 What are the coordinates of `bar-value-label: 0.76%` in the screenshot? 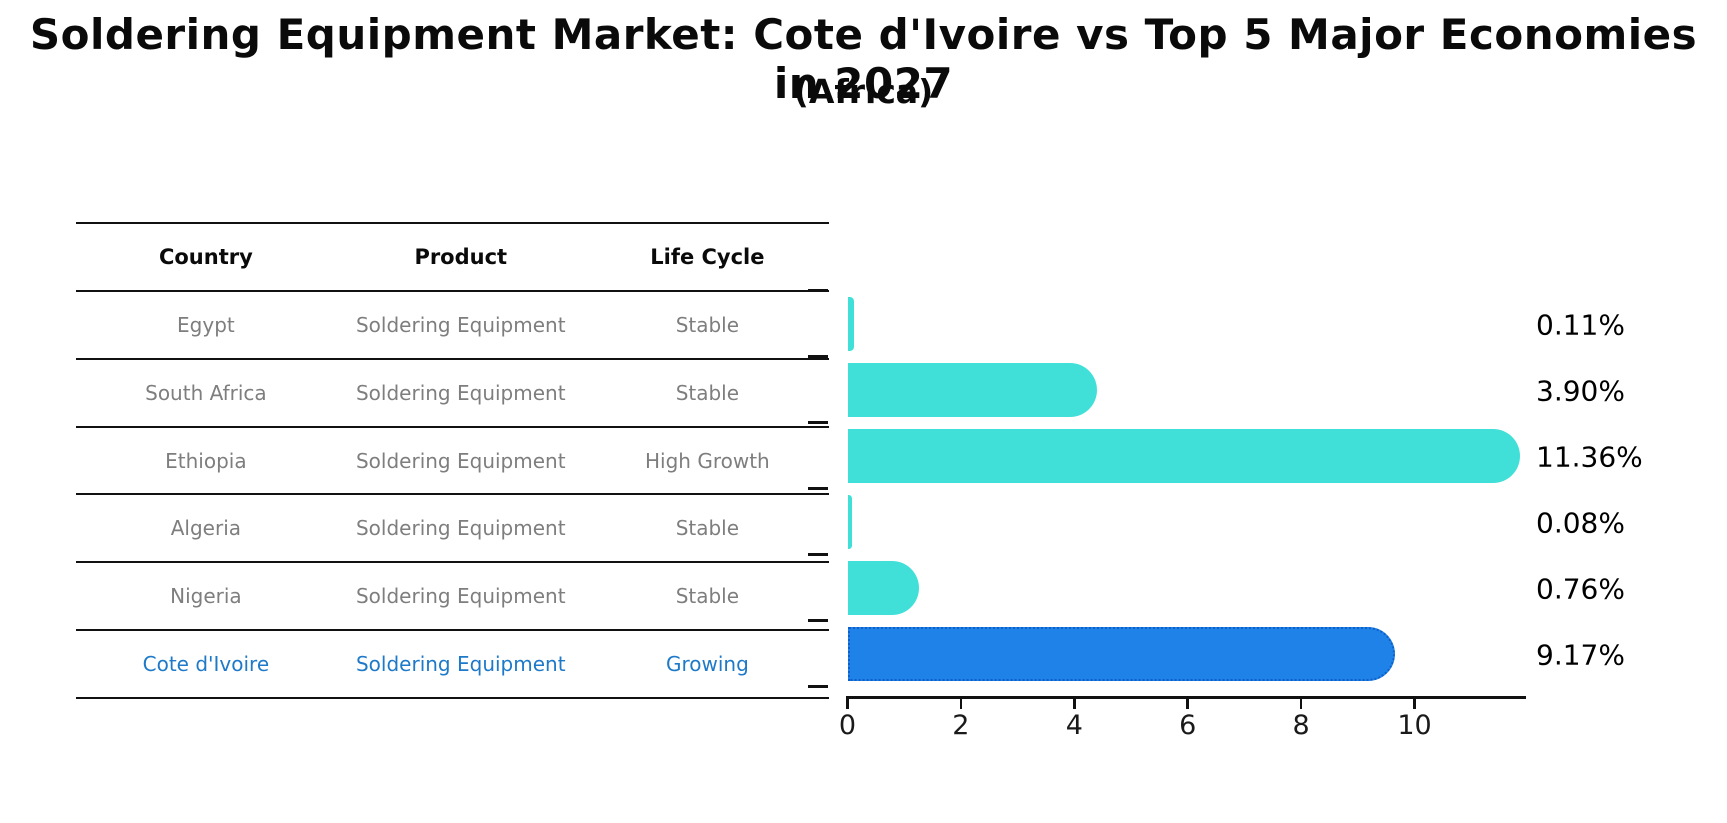 It's located at (1580, 589).